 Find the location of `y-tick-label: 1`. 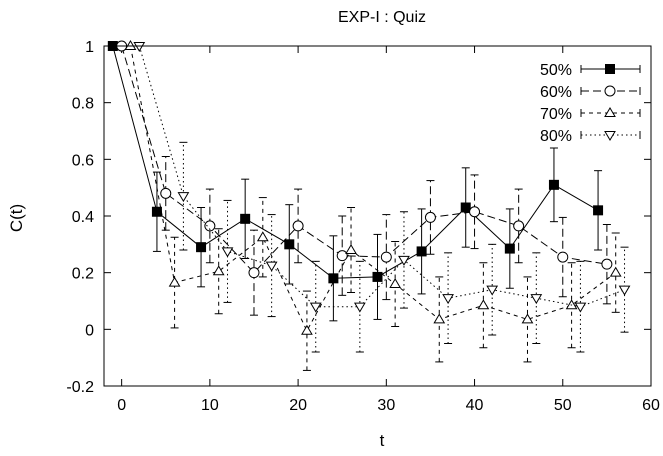

y-tick-label: 1 is located at coordinates (89, 47).